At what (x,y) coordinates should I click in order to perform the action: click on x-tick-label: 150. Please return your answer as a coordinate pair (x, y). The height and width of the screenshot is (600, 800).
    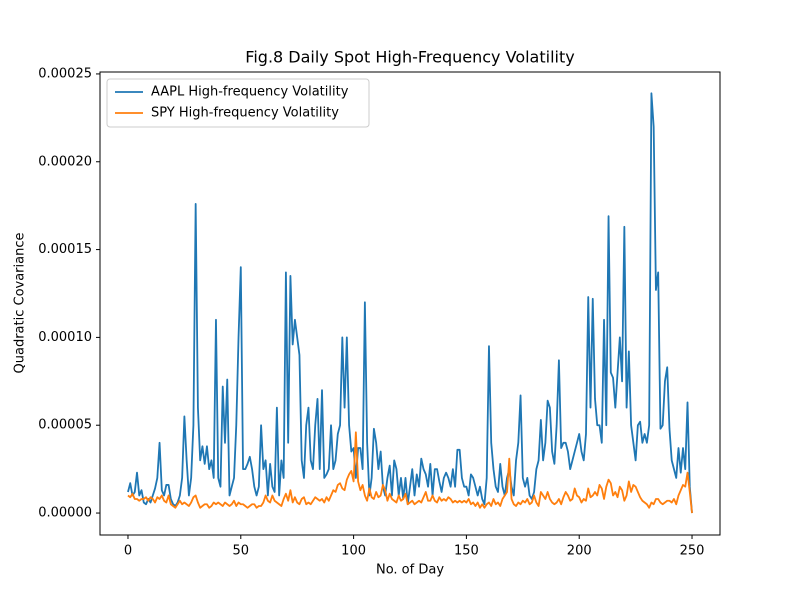
    Looking at the image, I should click on (466, 551).